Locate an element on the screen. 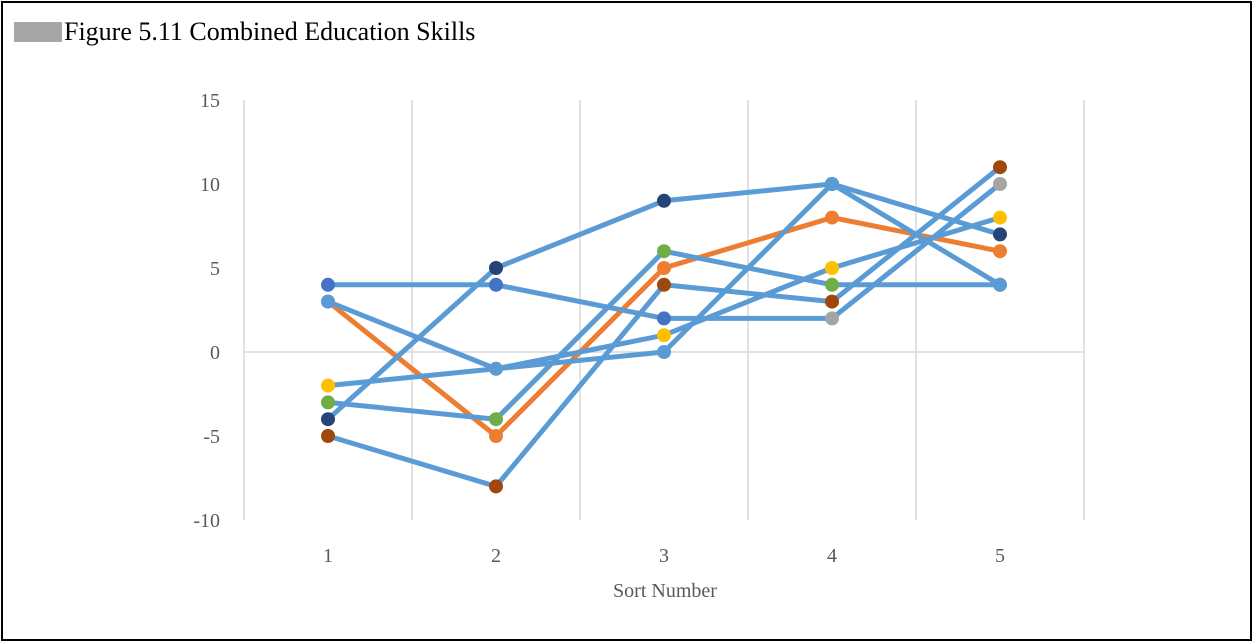 The height and width of the screenshot is (641, 1254). caption-swatch is located at coordinates (38, 32).